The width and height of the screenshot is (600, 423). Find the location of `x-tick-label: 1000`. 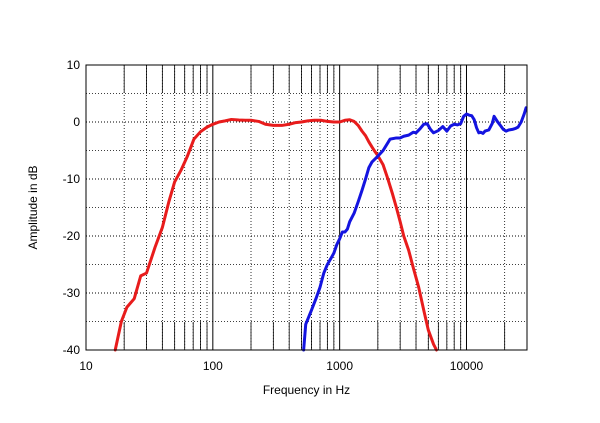

x-tick-label: 1000 is located at coordinates (339, 366).